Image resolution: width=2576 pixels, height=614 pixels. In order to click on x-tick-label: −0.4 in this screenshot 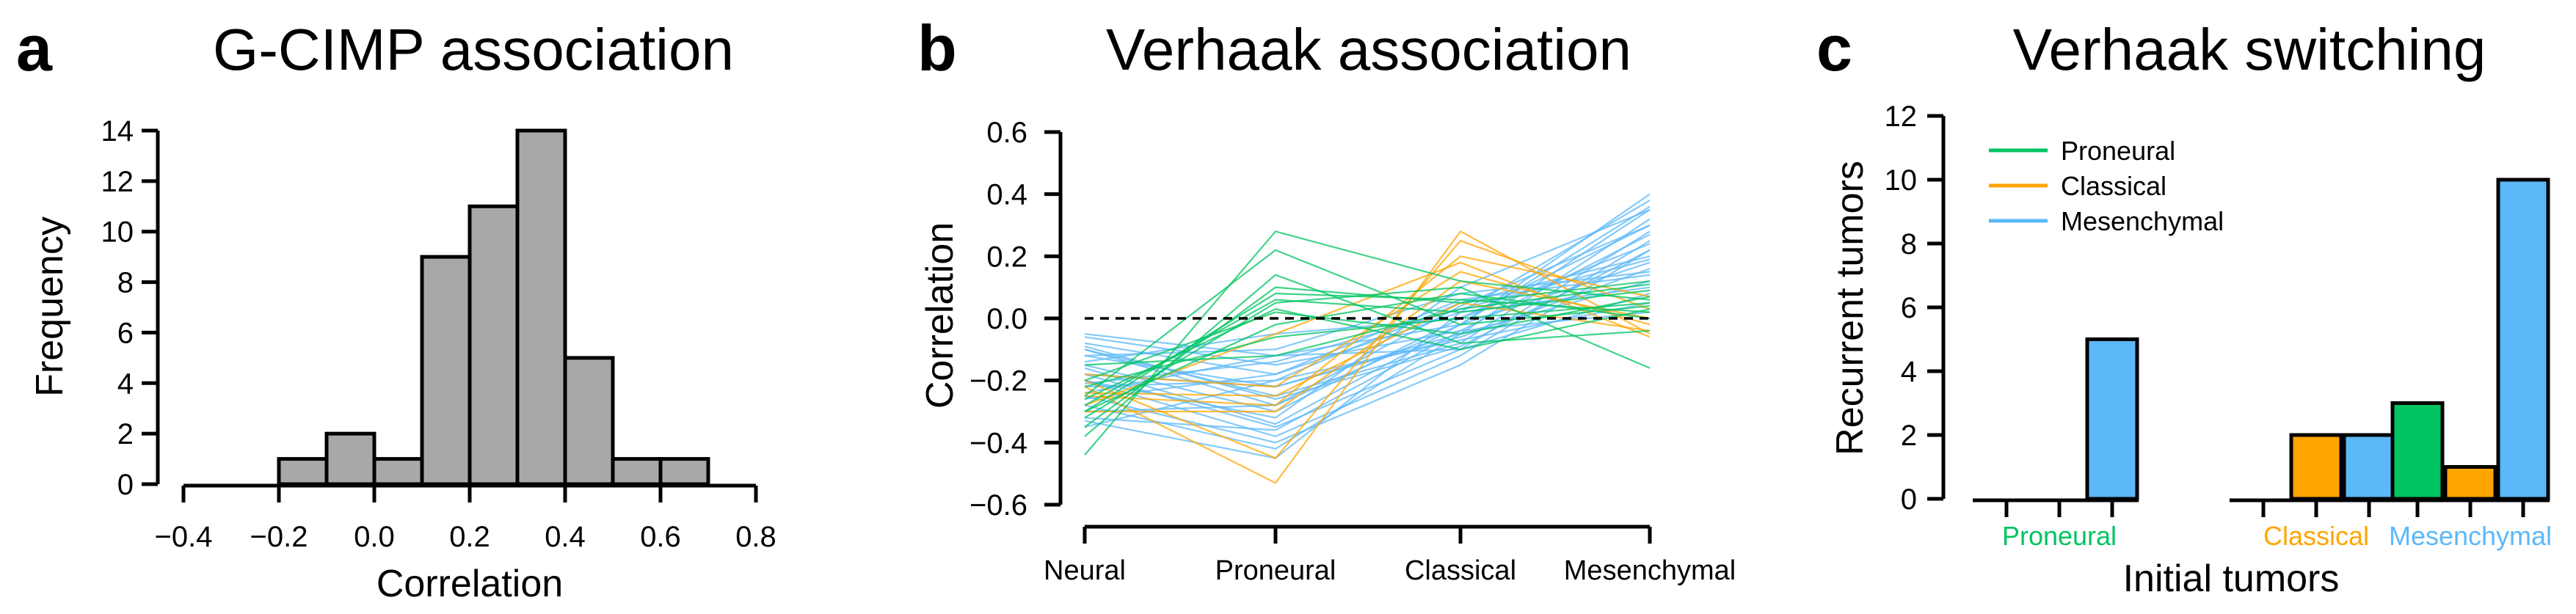, I will do `click(184, 537)`.